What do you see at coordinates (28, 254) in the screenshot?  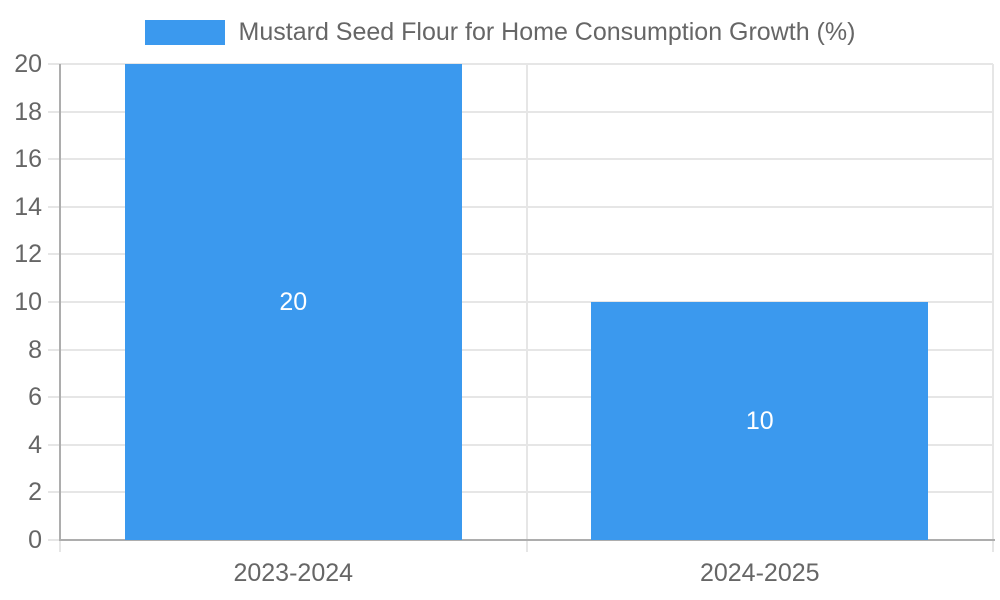 I see `y-tick-label: 12` at bounding box center [28, 254].